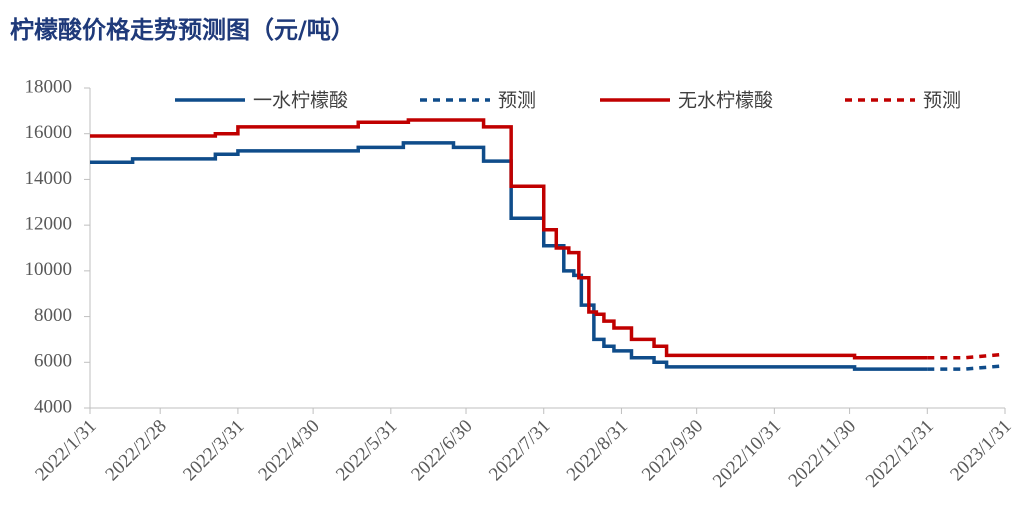 The height and width of the screenshot is (515, 1012). Describe the element at coordinates (300, 101) in the screenshot. I see `legend-label: 一水柠檬酸` at that location.